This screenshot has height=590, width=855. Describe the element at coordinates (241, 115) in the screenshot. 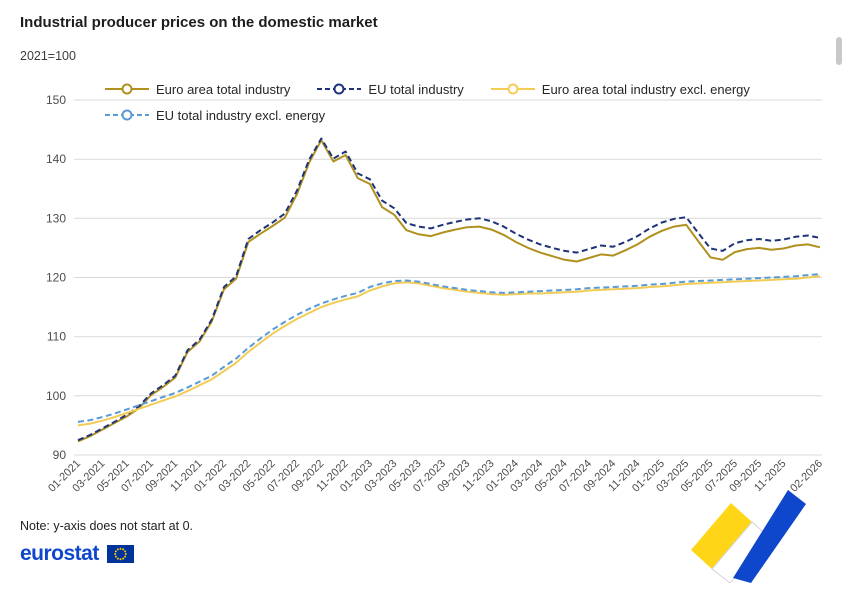

I see `legend-label: EU total industry excl. energy` at that location.